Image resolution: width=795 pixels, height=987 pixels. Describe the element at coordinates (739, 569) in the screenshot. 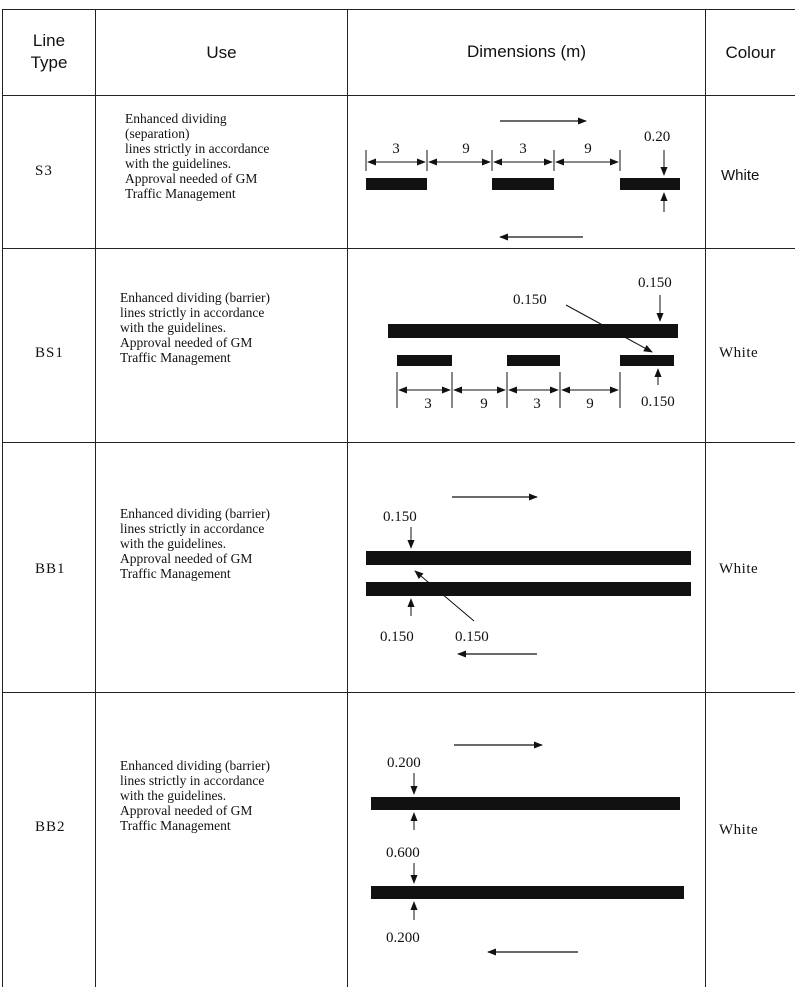

I see `colour-bb1: White` at that location.